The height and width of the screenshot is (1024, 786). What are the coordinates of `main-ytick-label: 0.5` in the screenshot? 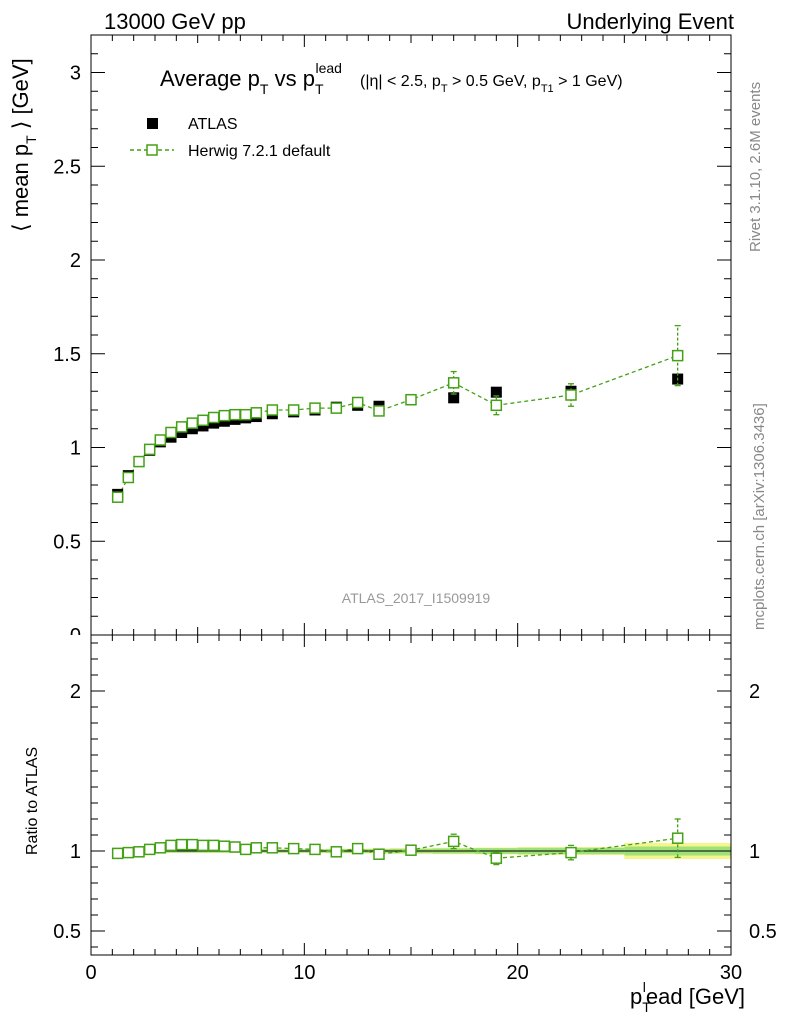 It's located at (67, 542).